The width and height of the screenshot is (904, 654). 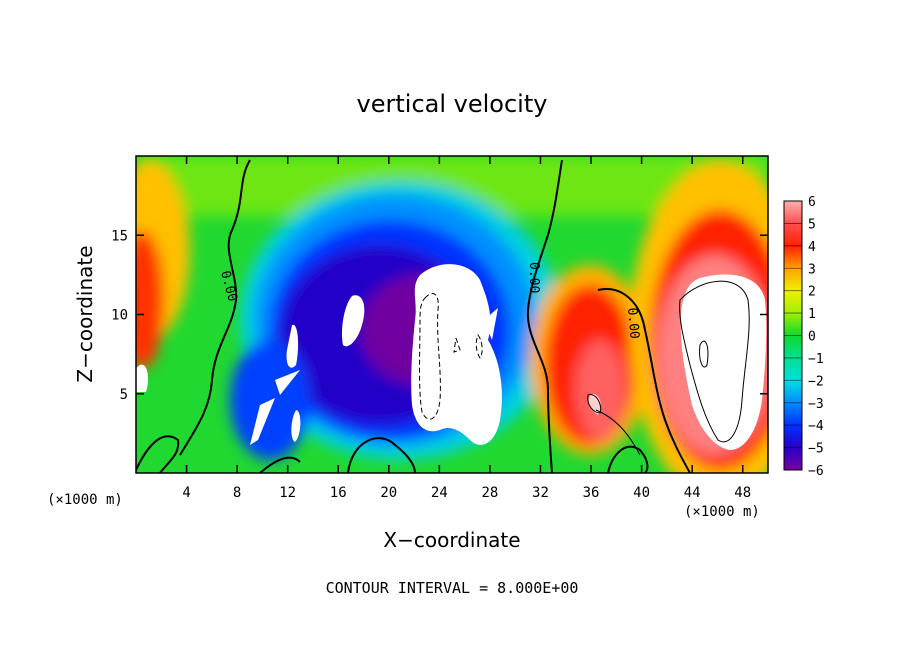 I want to click on y-tick-label: 10, so click(x=119, y=316).